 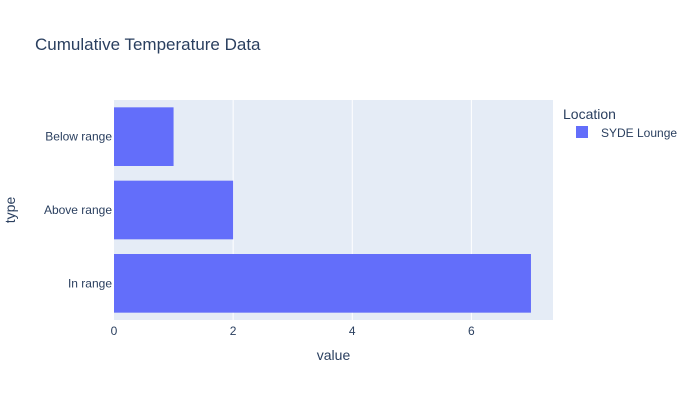 What do you see at coordinates (78, 137) in the screenshot?
I see `y-tick-label: Below range` at bounding box center [78, 137].